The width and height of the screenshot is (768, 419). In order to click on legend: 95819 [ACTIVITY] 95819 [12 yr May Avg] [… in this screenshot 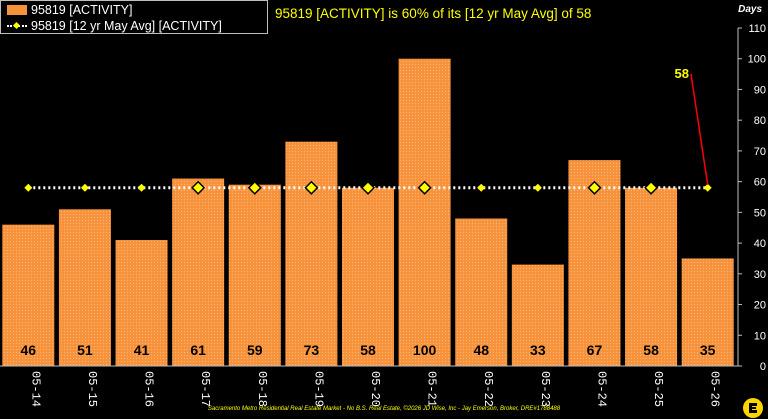, I will do `click(134, 17)`.